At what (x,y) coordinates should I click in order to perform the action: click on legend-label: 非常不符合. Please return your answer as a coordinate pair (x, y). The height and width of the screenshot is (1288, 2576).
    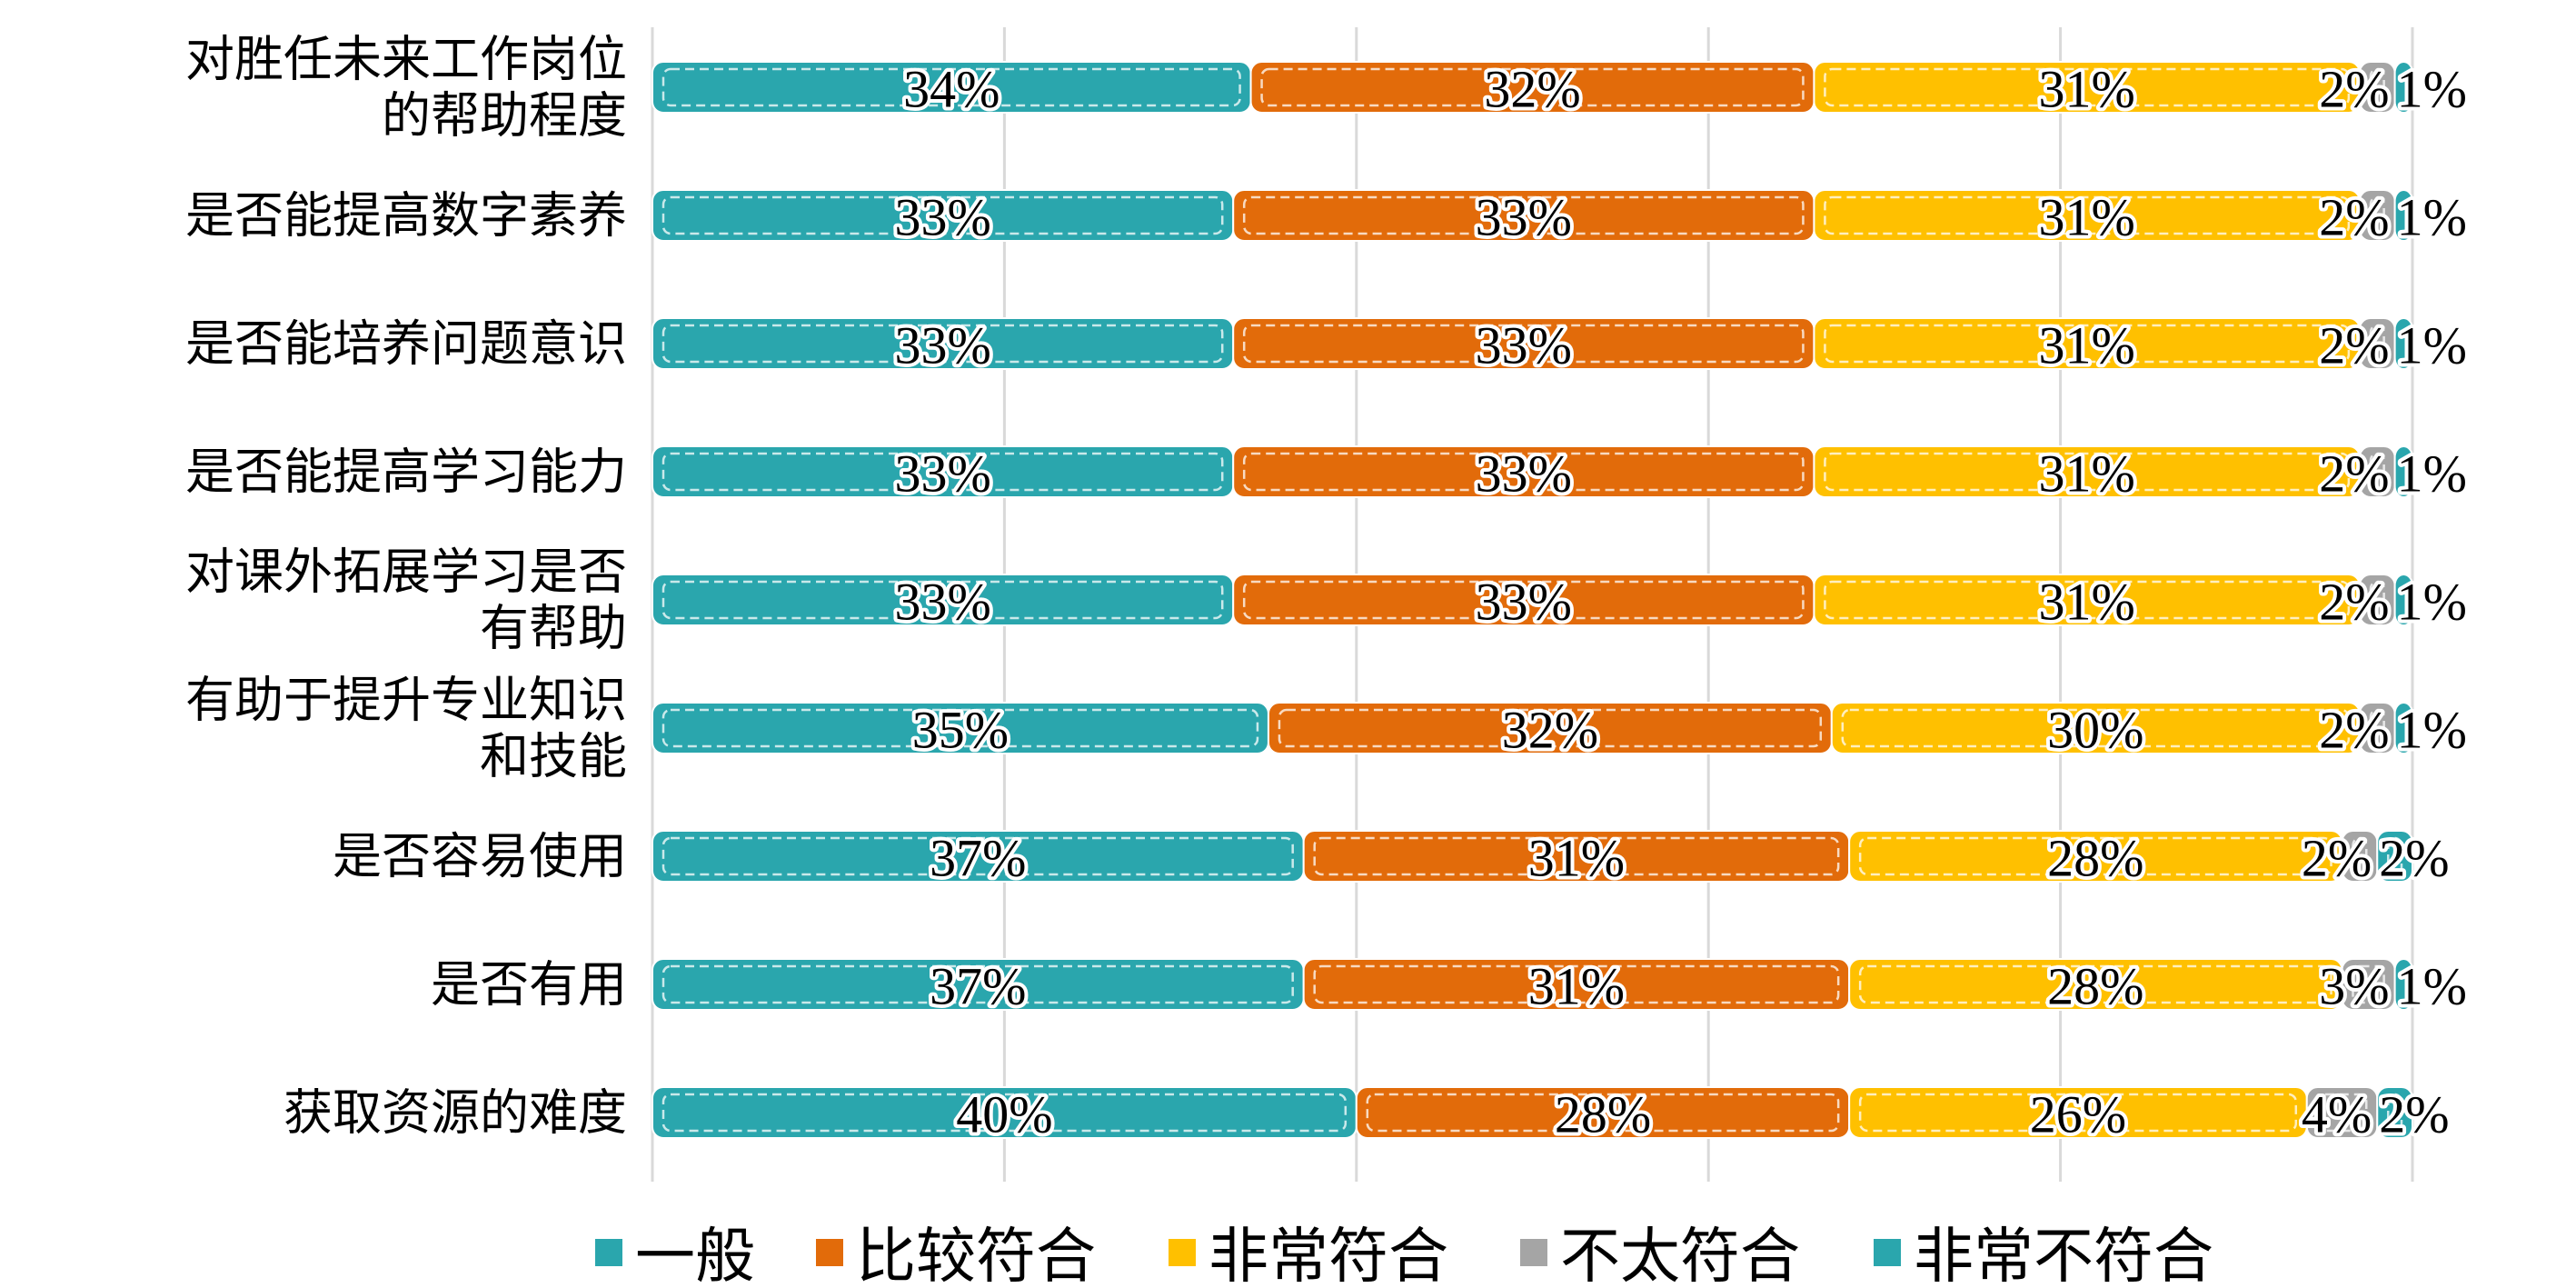
    Looking at the image, I should click on (2063, 1255).